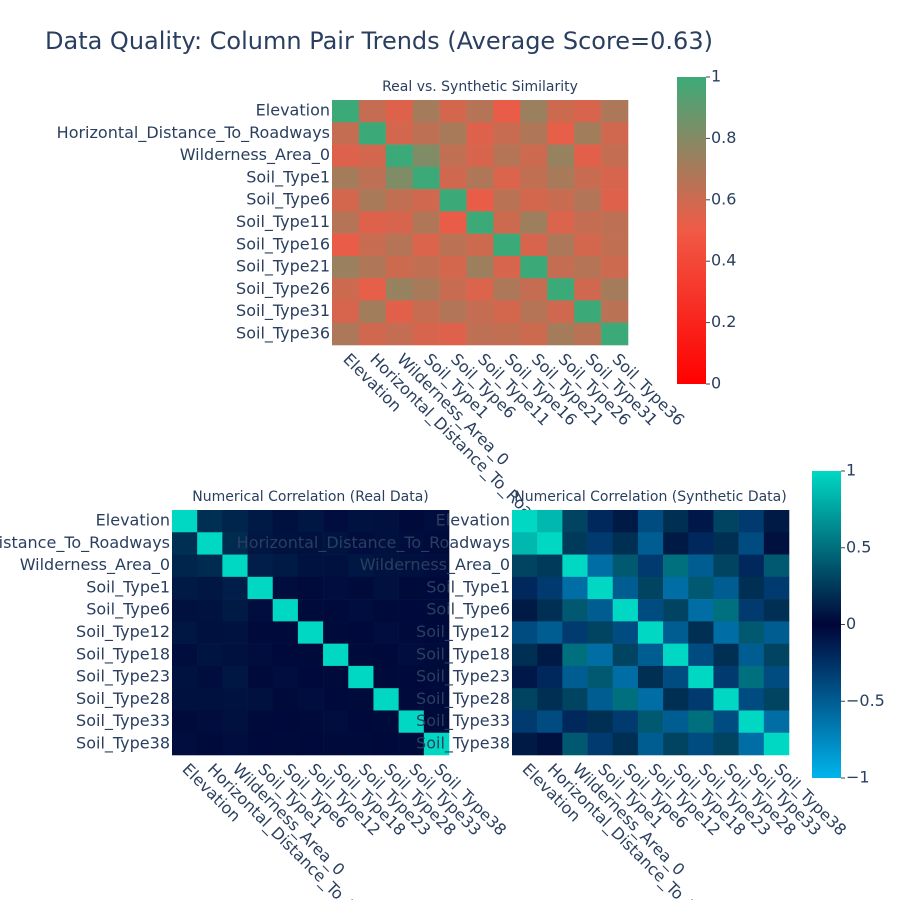 The image size is (900, 900). Describe the element at coordinates (723, 321) in the screenshot. I see `colorbar-tick-label: 0.2` at that location.